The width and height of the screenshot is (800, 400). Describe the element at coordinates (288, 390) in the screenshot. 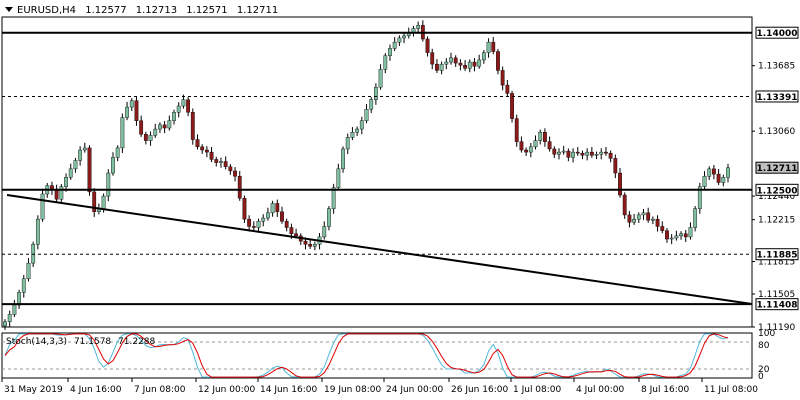

I see `time-tick-label: 14 Jun 16:00` at that location.